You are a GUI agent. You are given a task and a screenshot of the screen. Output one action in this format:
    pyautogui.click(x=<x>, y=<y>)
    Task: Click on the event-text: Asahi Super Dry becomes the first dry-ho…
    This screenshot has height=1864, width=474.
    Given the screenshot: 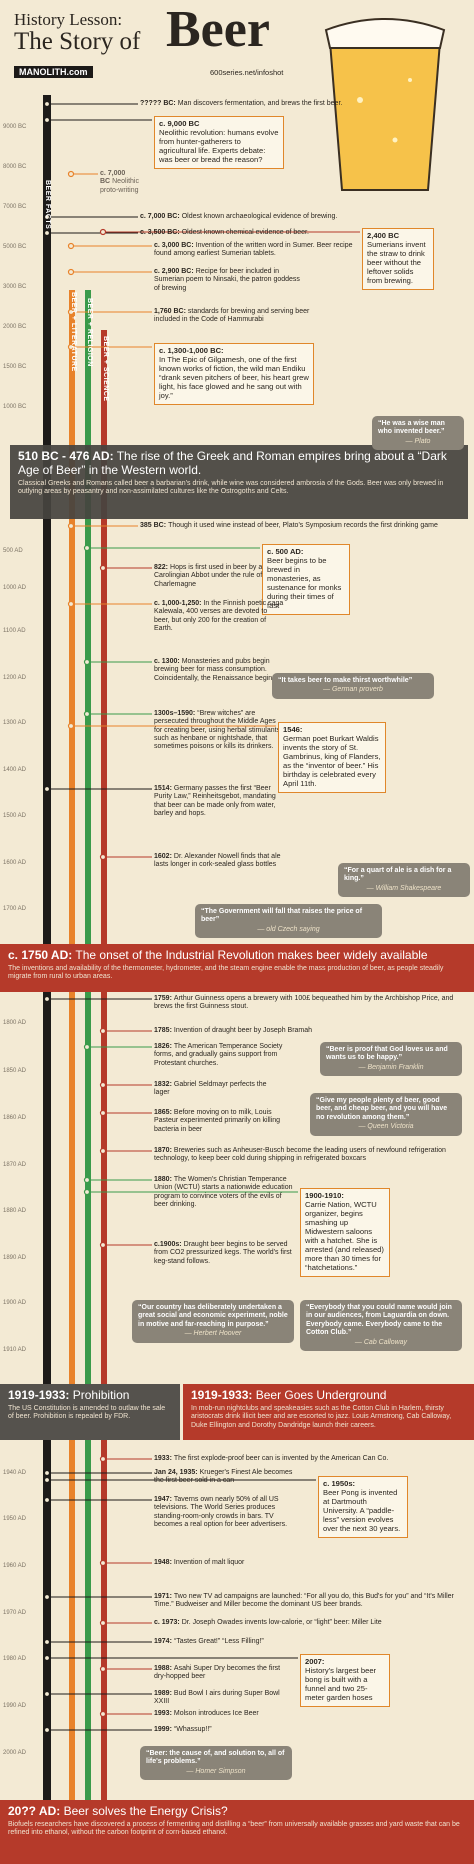 What is the action you would take?
    pyautogui.click(x=217, y=1673)
    